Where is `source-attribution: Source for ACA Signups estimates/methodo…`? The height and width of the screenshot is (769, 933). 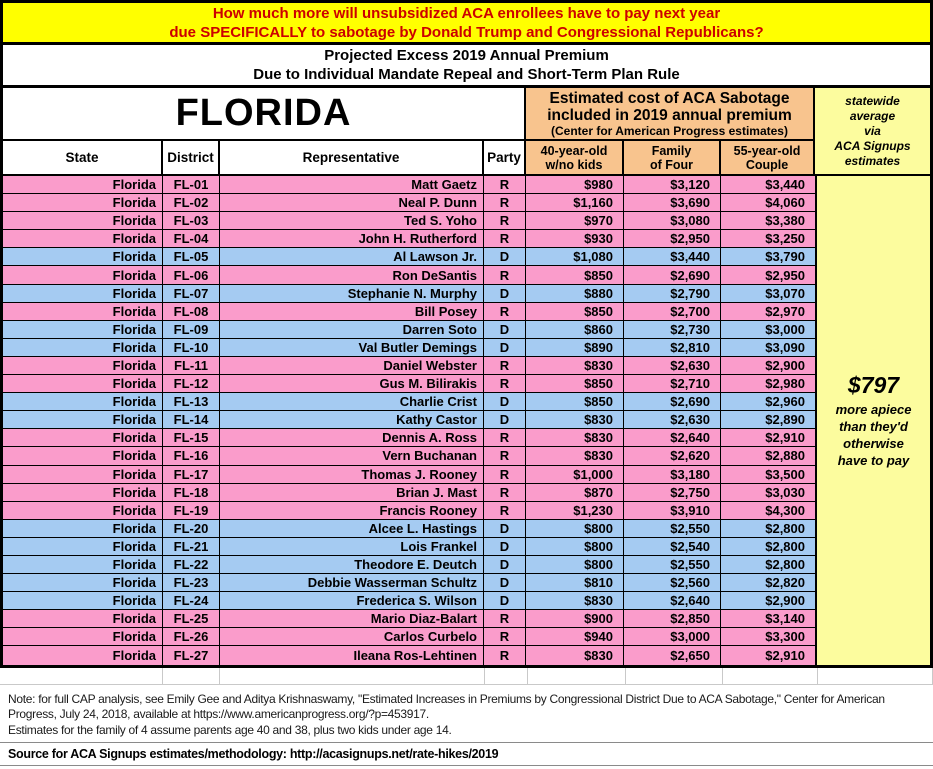 source-attribution: Source for ACA Signups estimates/methodo… is located at coordinates (466, 754).